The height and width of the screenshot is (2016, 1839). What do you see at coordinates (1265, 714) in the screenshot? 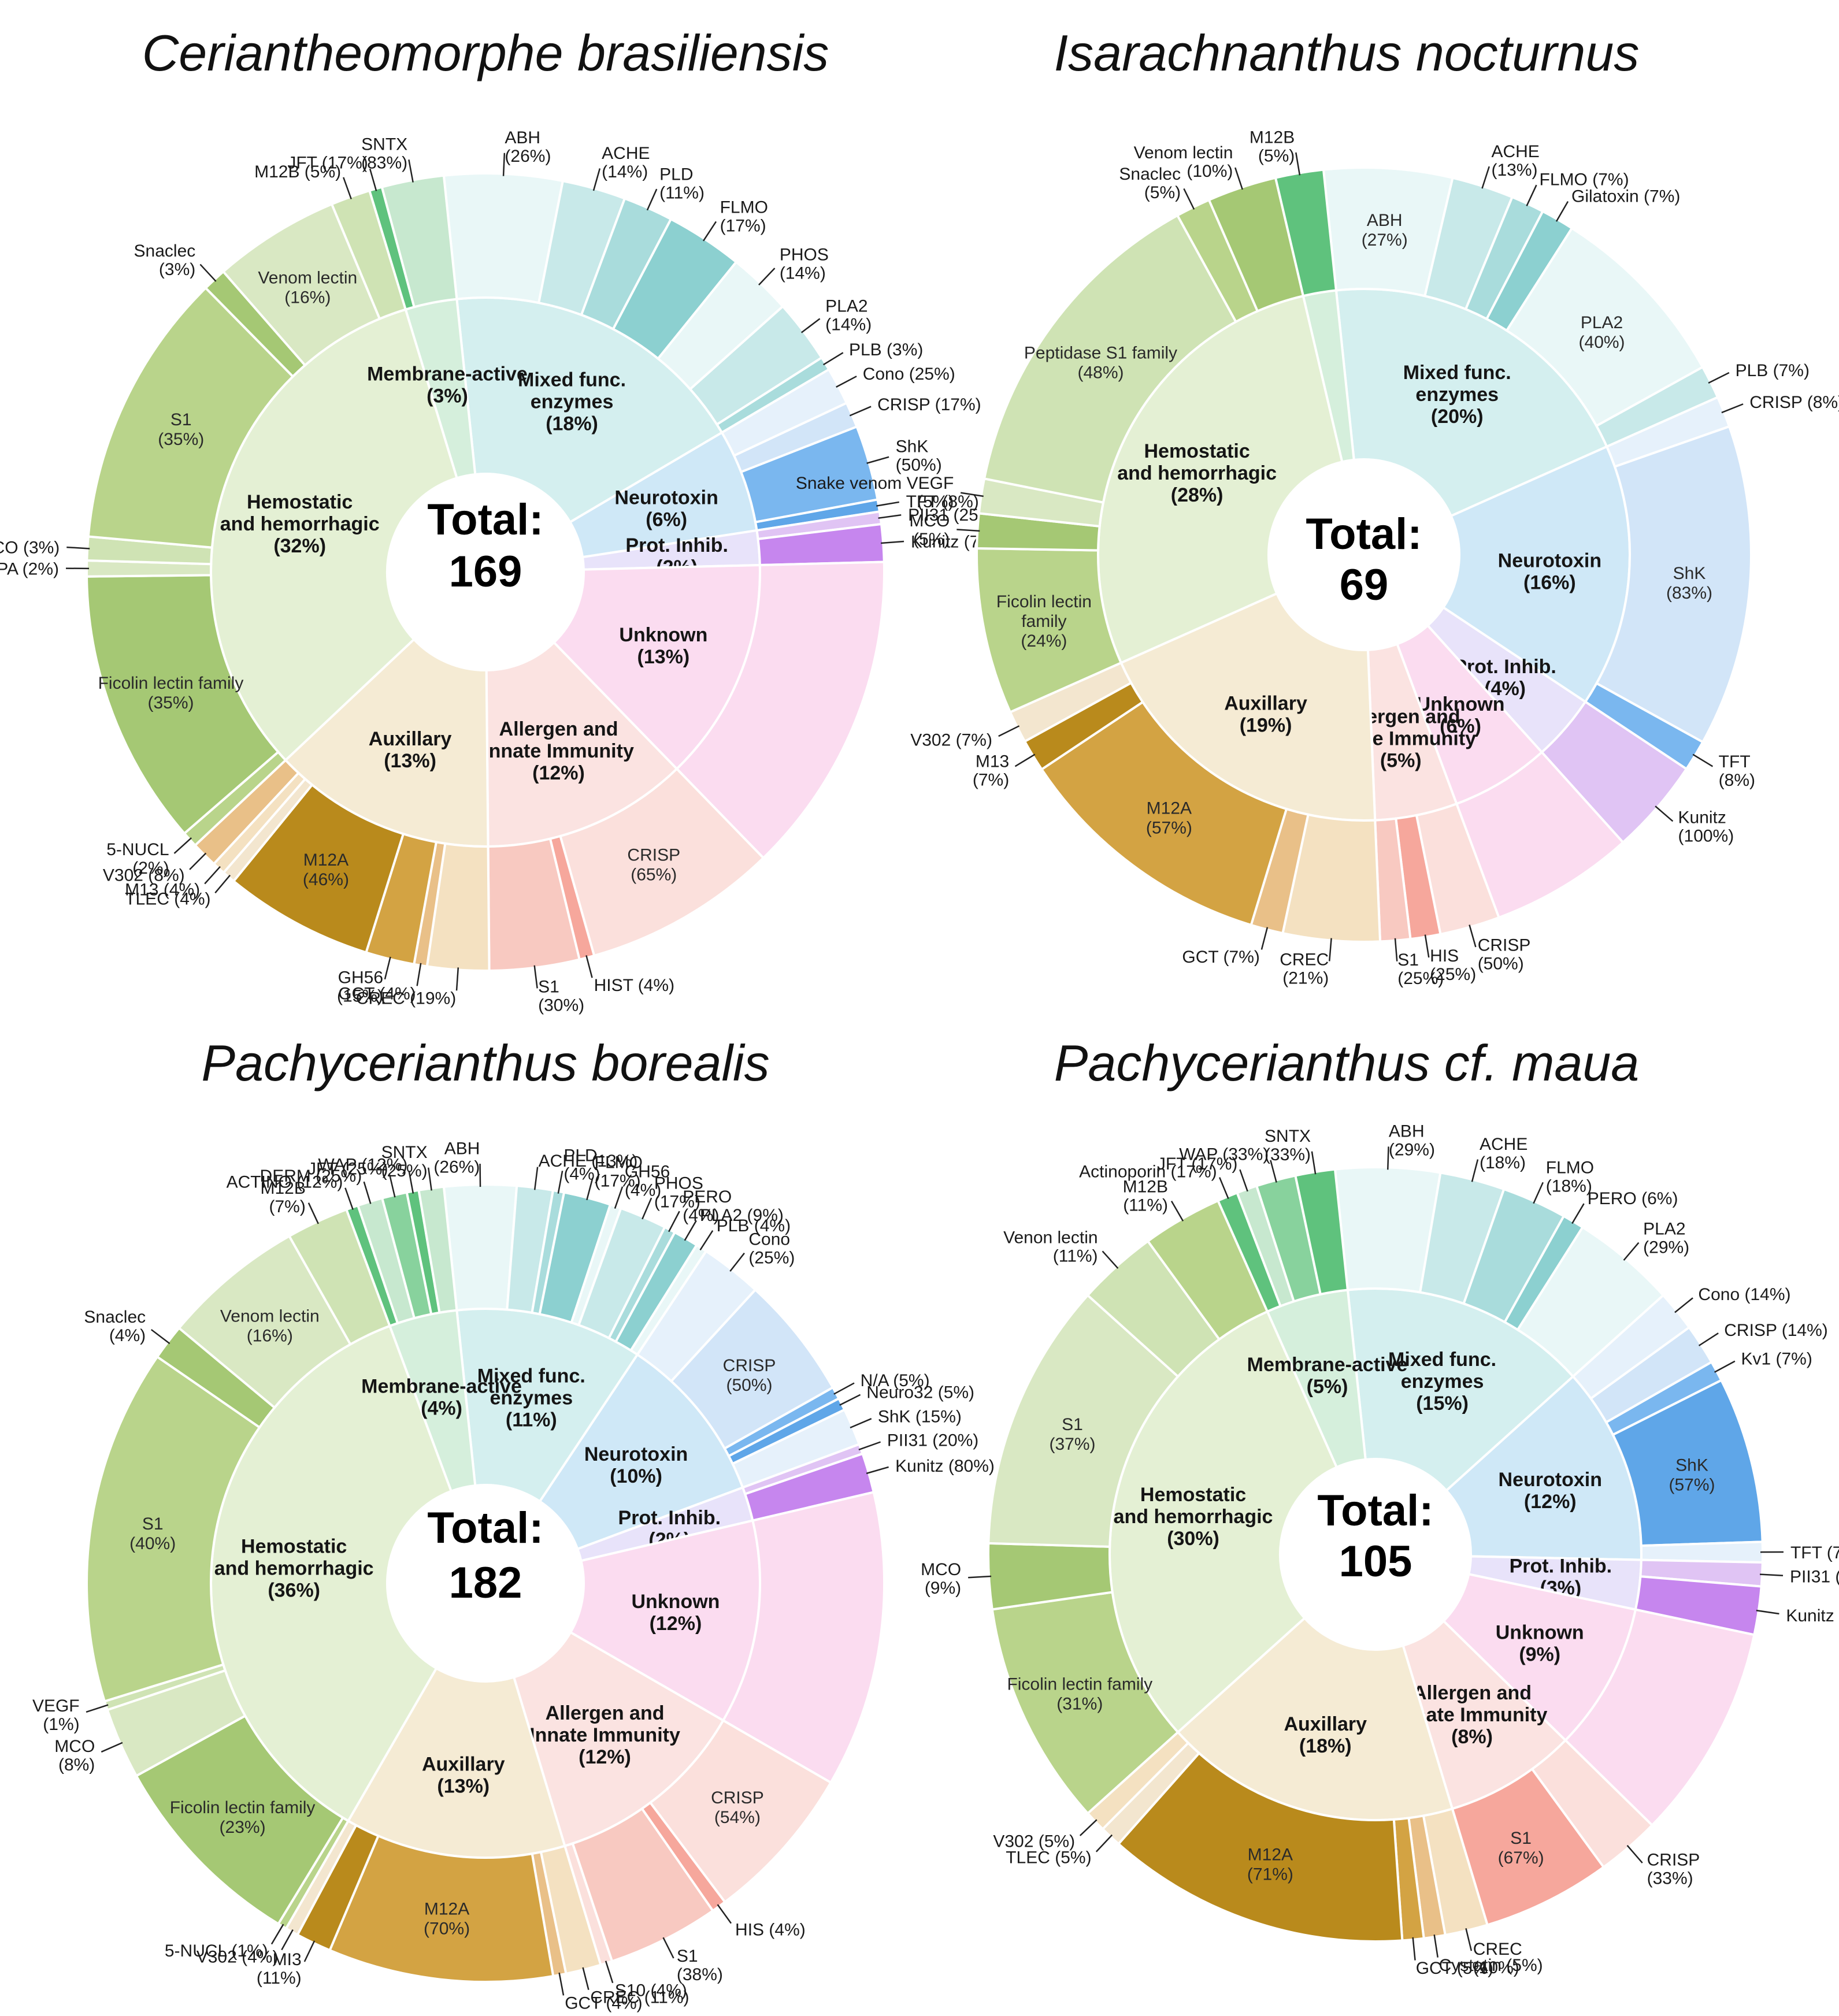
I see `category-label-auxillary: Auxillary (19%)` at bounding box center [1265, 714].